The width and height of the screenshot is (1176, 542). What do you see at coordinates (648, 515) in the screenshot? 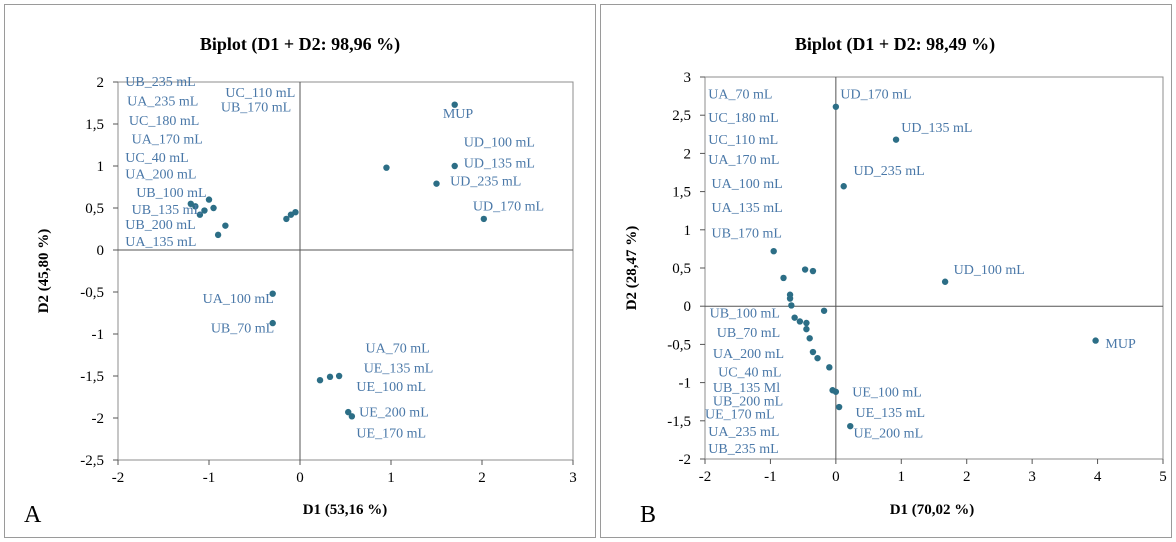
I see `panel-b-panel-letter: B` at bounding box center [648, 515].